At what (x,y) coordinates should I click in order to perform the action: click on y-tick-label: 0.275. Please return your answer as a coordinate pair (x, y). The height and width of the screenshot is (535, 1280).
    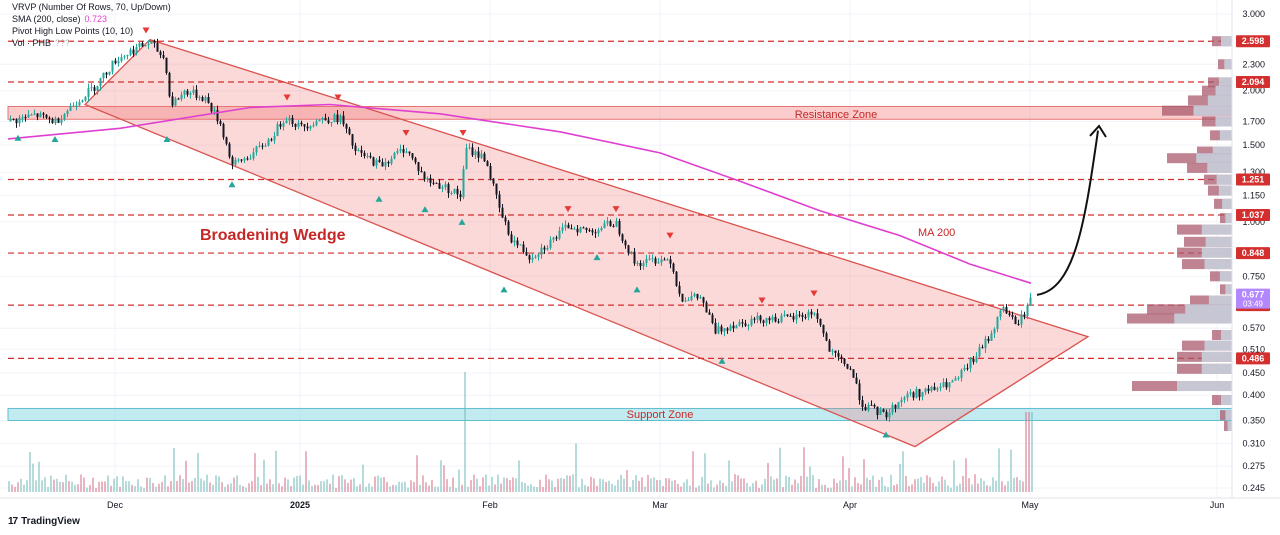
    Looking at the image, I should click on (1253, 466).